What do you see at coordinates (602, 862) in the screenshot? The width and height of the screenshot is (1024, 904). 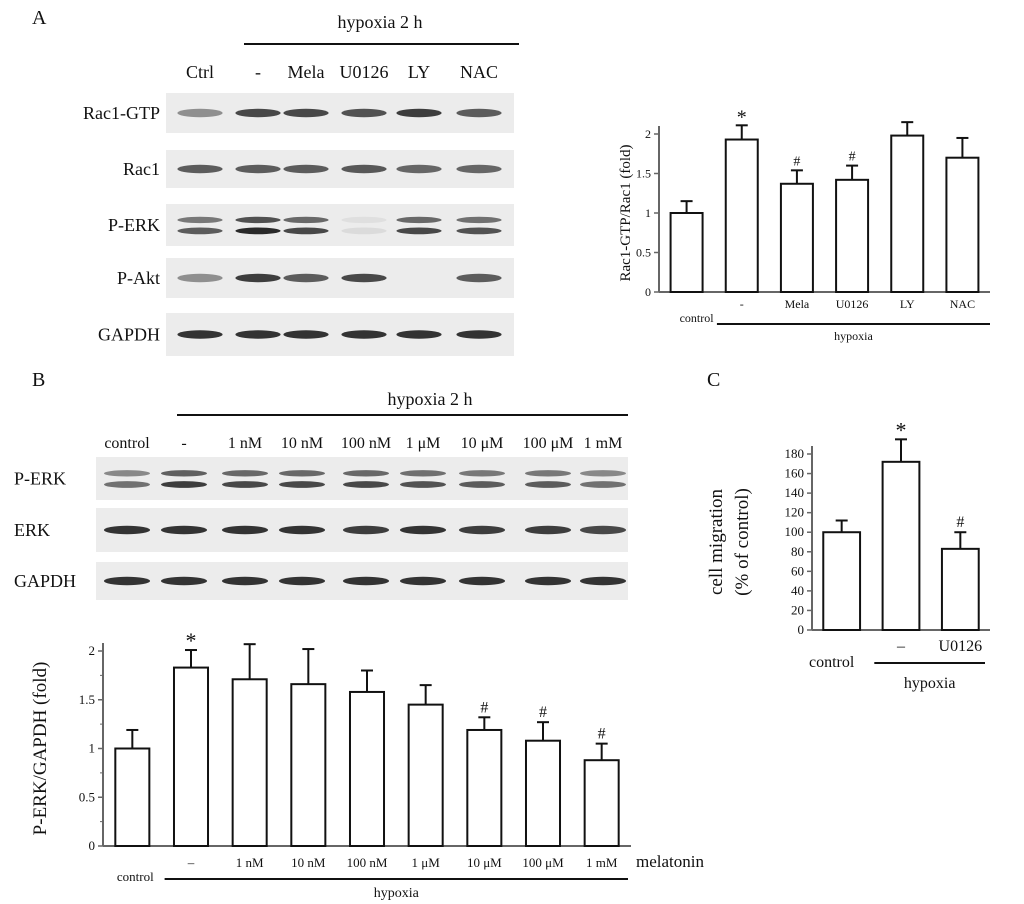 I see `x-tick-label: 1 mM` at bounding box center [602, 862].